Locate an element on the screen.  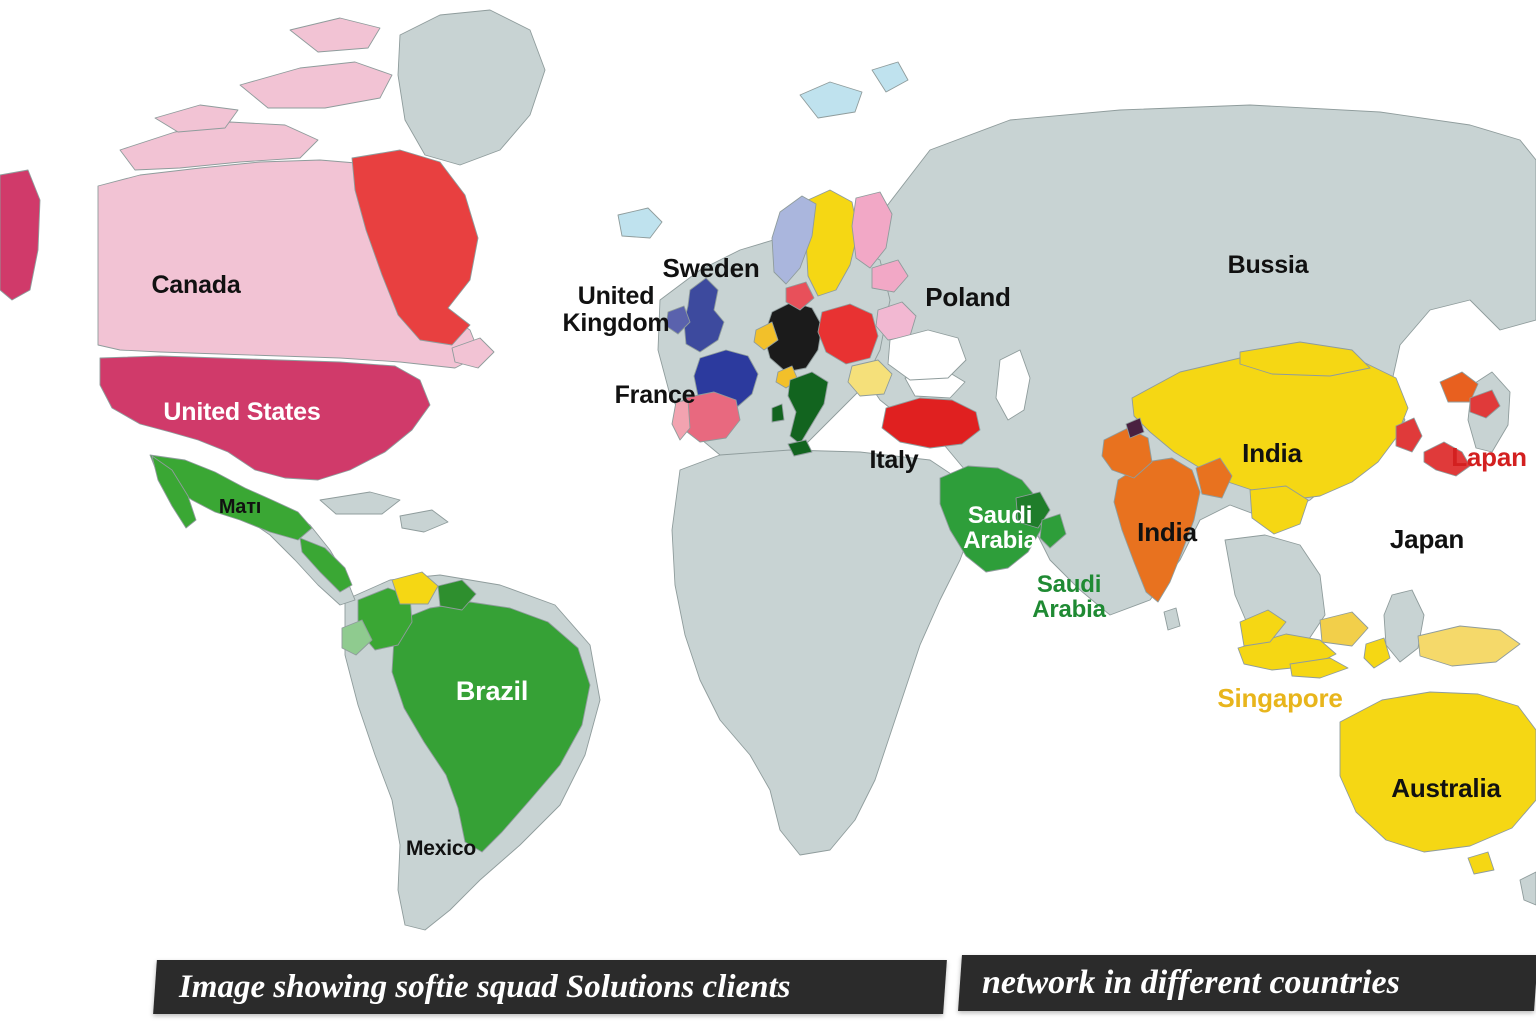
arctic-islands is located at coordinates (831, 100).